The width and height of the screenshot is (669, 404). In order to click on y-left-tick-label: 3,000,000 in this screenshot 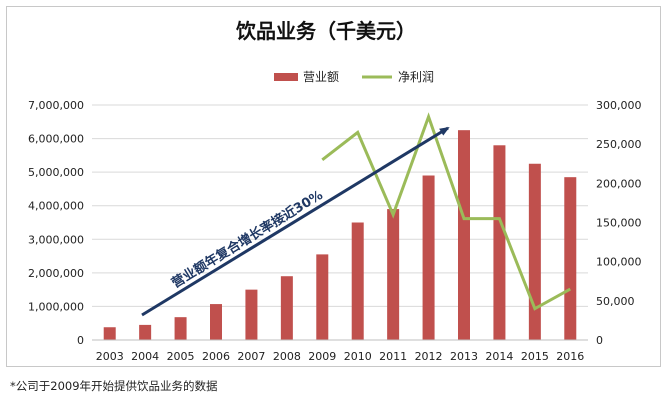, I will do `click(56, 239)`.